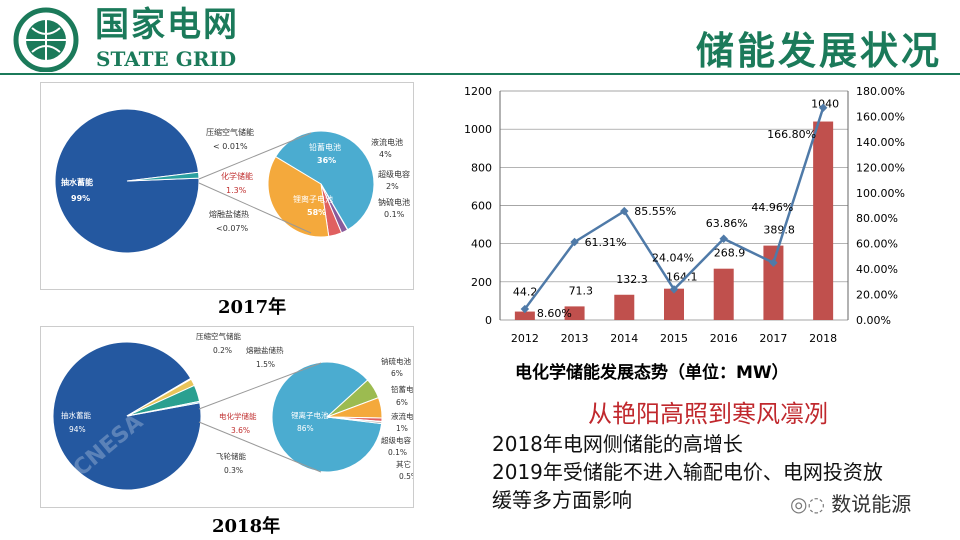 This screenshot has height=540, width=960. Describe the element at coordinates (233, 470) in the screenshot. I see `pie-label: 0.3%` at that location.